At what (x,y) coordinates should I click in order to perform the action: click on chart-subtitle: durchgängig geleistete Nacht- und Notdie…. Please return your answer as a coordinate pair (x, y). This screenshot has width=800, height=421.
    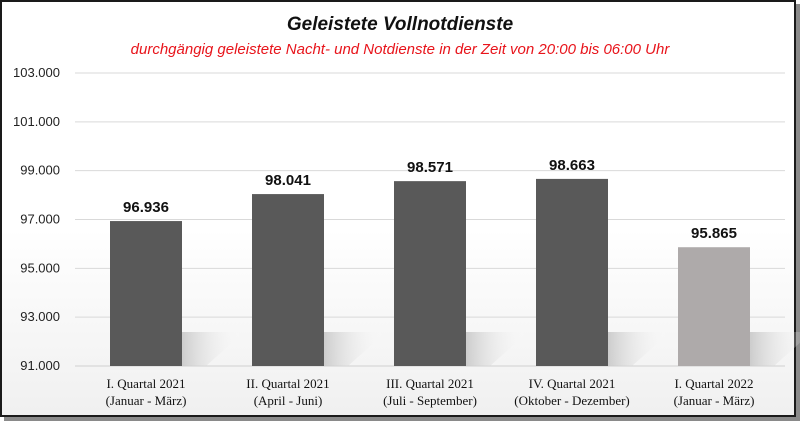
    Looking at the image, I should click on (401, 49).